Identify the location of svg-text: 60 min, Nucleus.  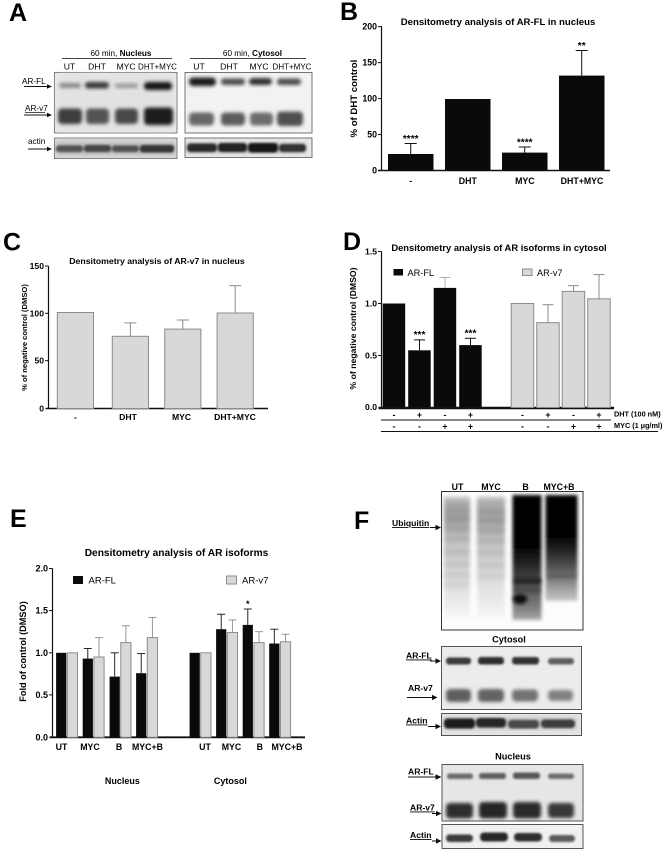
(121, 53).